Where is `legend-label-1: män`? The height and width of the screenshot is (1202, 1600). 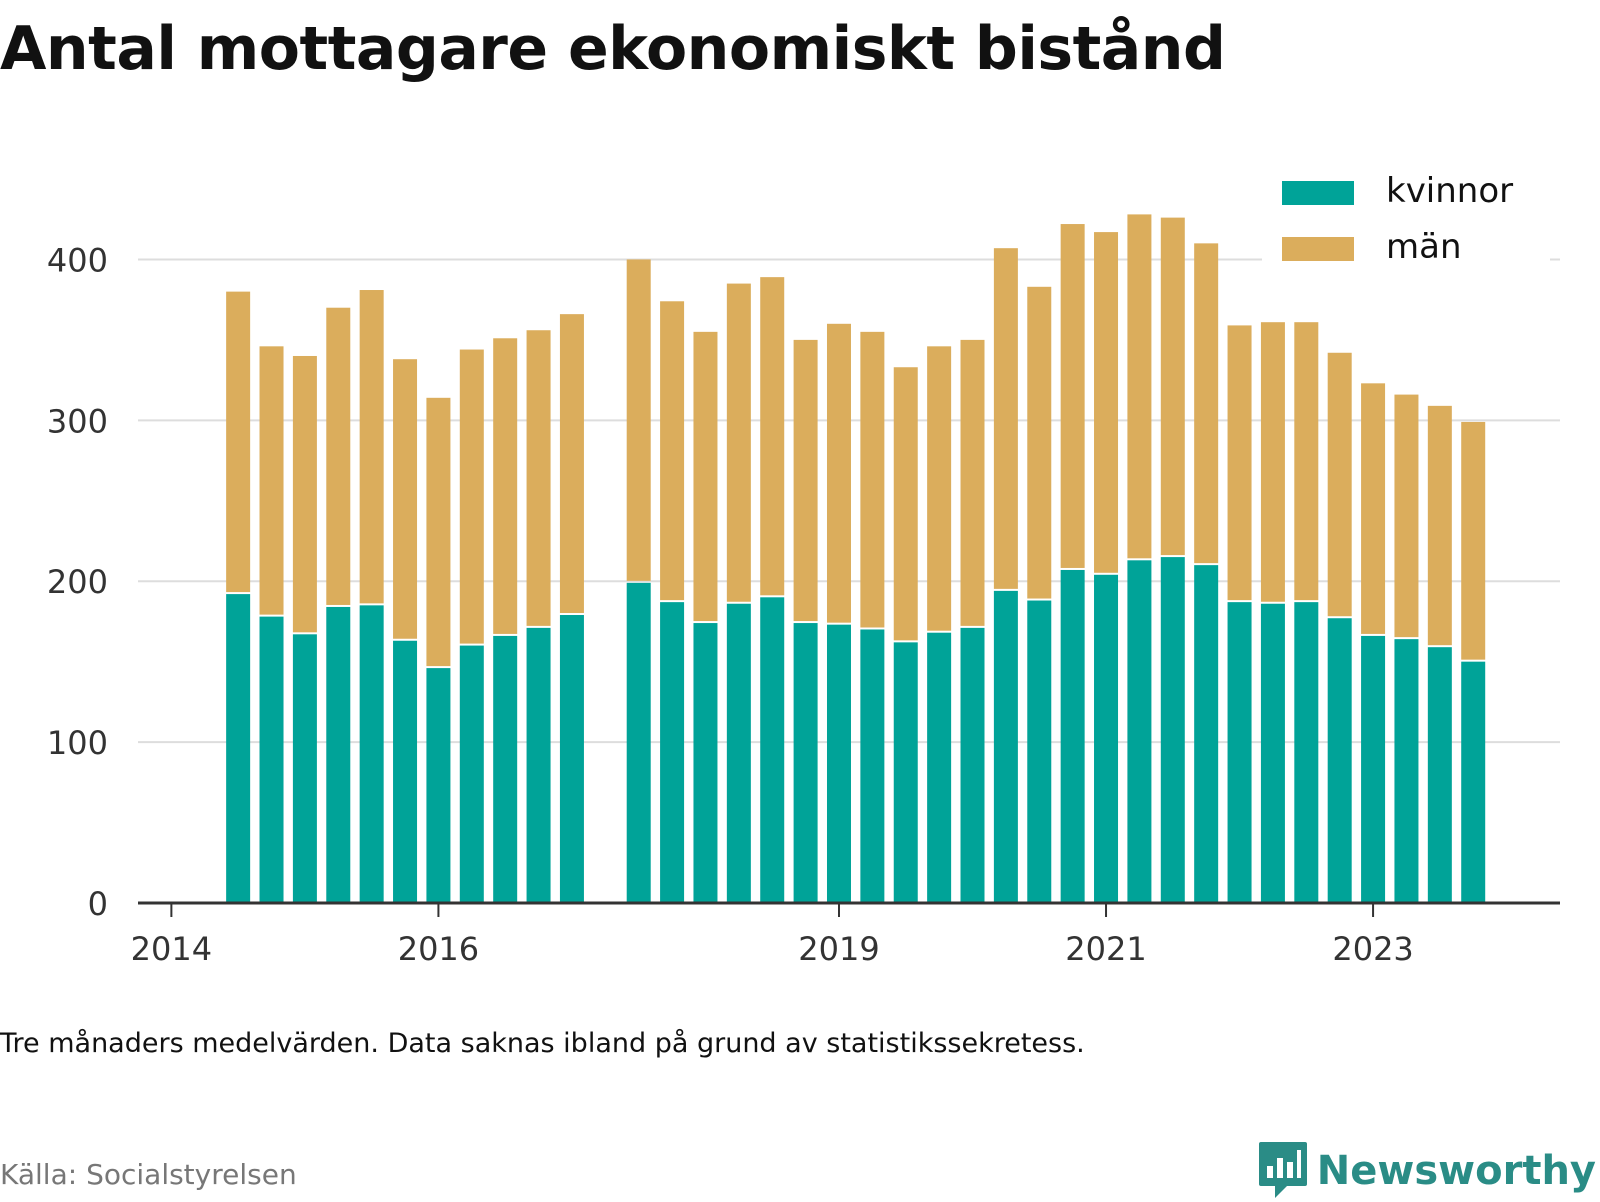
legend-label-1: män is located at coordinates (1424, 247).